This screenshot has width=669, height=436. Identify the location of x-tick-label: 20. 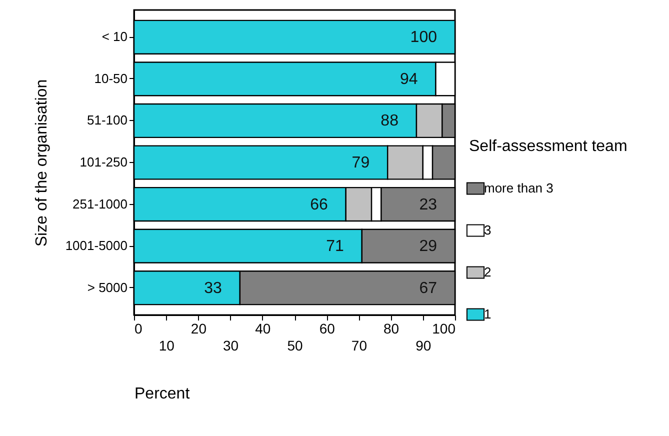
(198, 328).